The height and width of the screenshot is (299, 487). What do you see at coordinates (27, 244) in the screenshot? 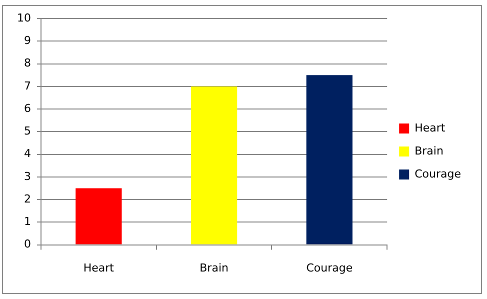
I see `y-tick-label: 0` at bounding box center [27, 244].